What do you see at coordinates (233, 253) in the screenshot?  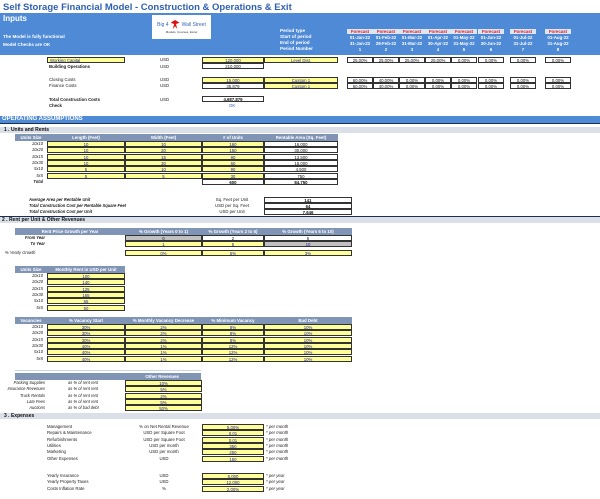 I see `yearly-growth-cell: 5%` at bounding box center [233, 253].